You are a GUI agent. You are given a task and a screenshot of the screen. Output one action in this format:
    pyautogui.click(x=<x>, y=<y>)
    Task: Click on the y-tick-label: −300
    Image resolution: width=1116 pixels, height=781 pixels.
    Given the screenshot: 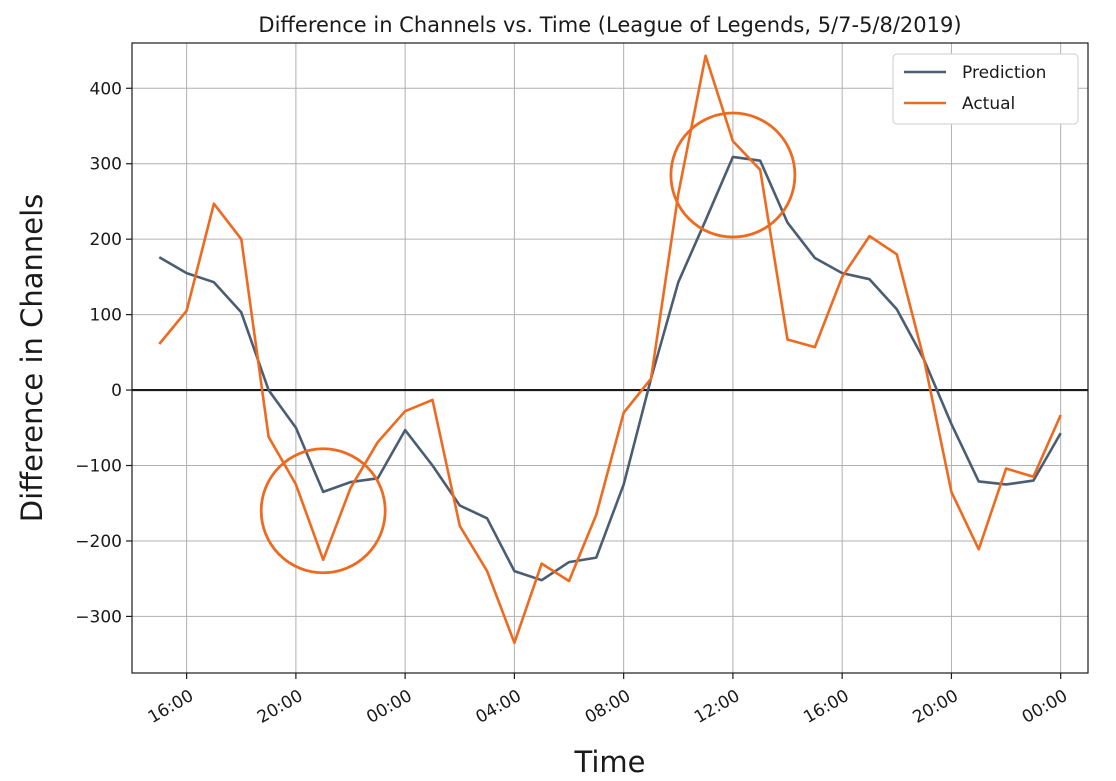 What is the action you would take?
    pyautogui.click(x=98, y=617)
    